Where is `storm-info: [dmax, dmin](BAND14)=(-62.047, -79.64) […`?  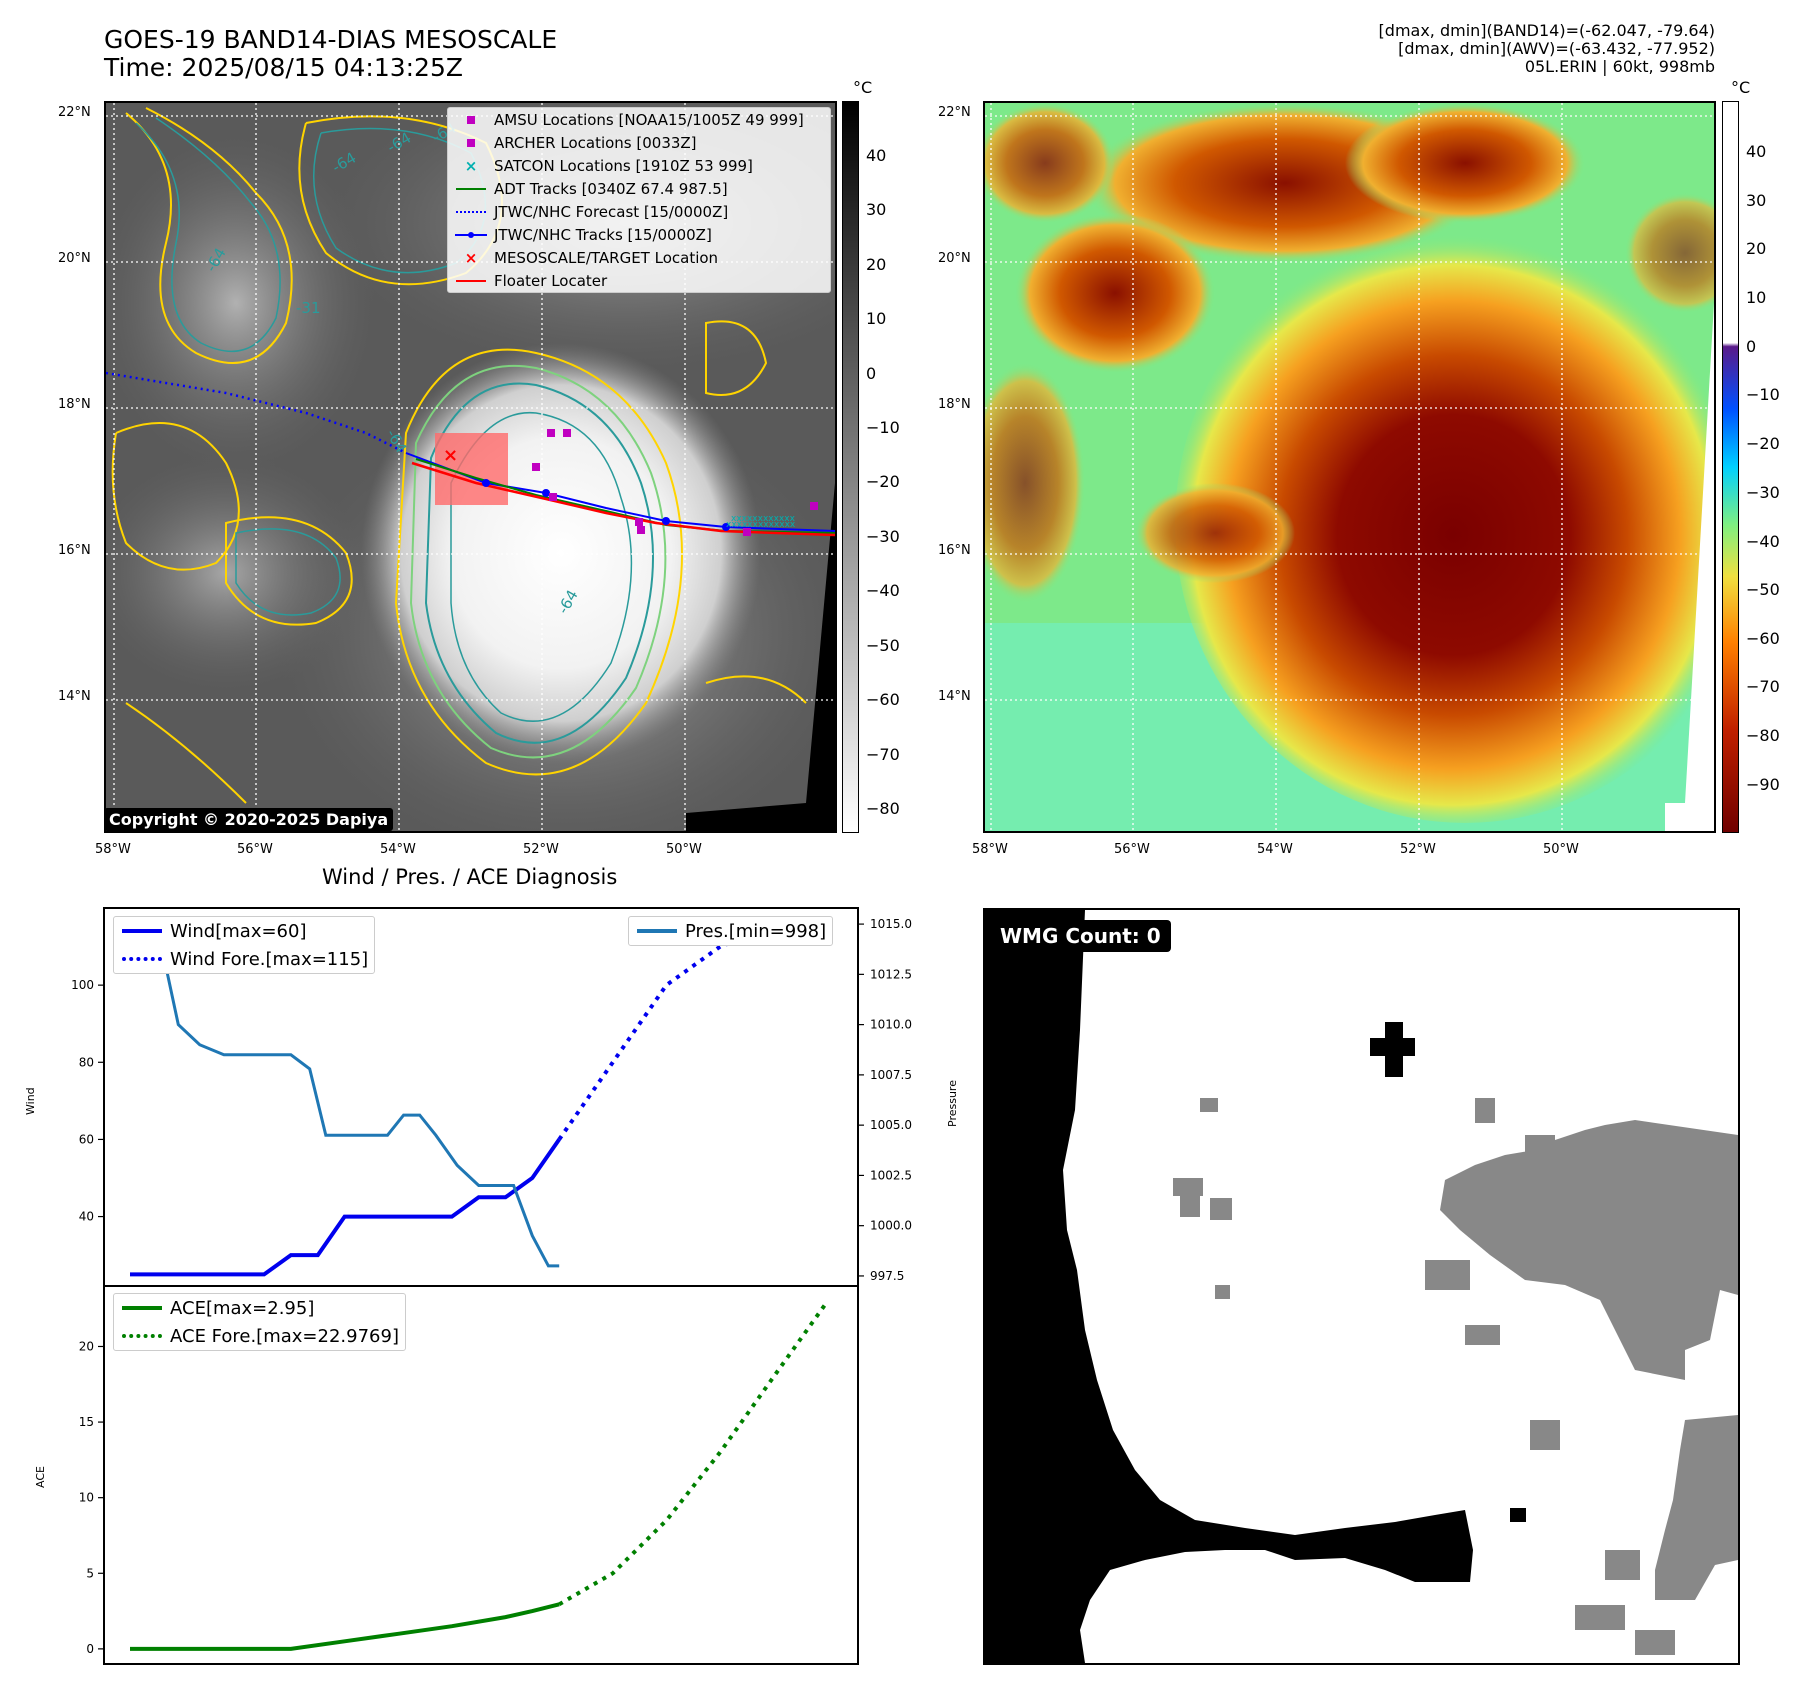 storm-info: [dmax, dmin](BAND14)=(-62.047, -79.64) [… is located at coordinates (1547, 49).